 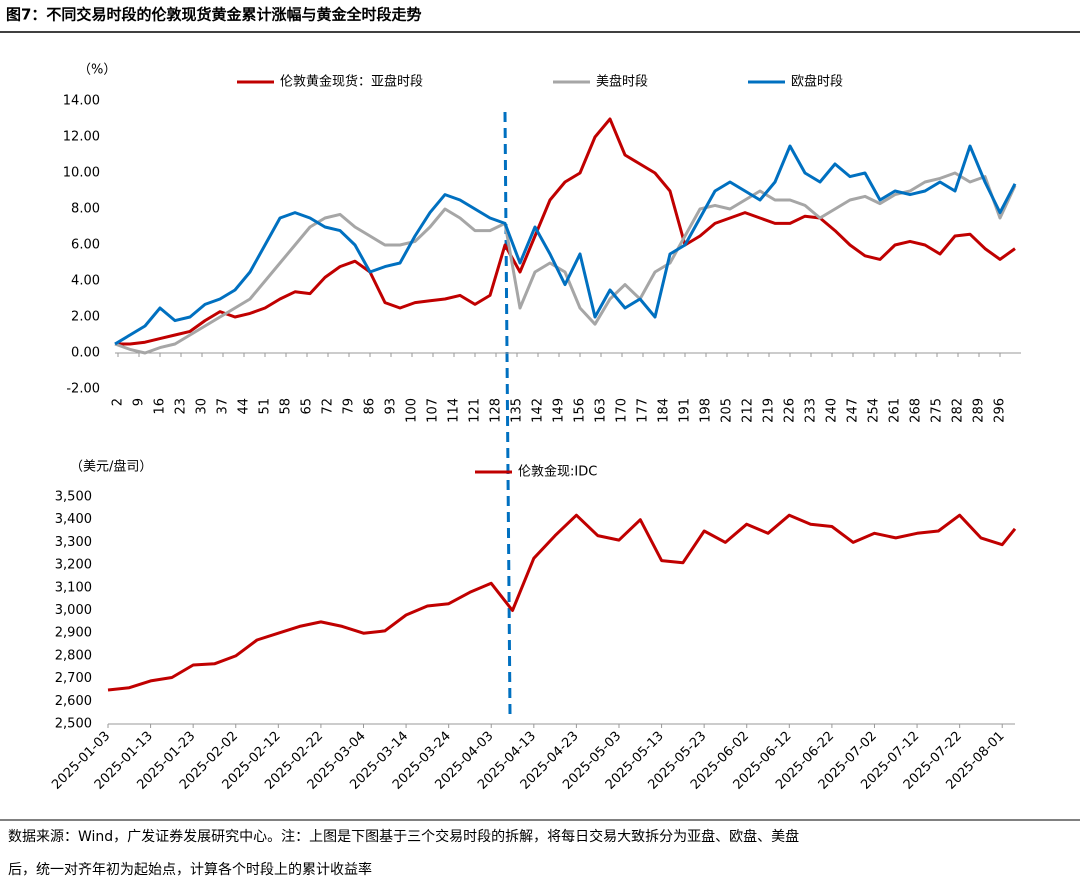 What do you see at coordinates (81, 173) in the screenshot?
I see `y-tick-label: 10.00` at bounding box center [81, 173].